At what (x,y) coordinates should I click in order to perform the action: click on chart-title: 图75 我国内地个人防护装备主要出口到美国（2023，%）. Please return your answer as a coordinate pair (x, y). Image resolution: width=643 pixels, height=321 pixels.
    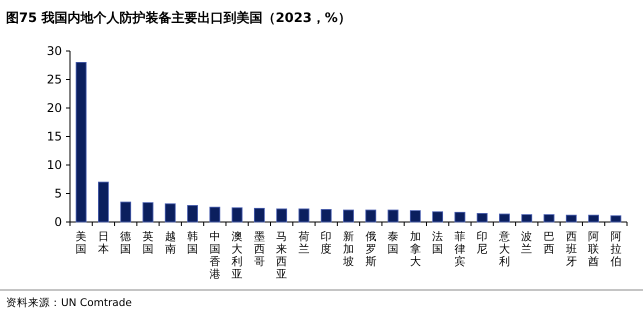
    Looking at the image, I should click on (178, 18).